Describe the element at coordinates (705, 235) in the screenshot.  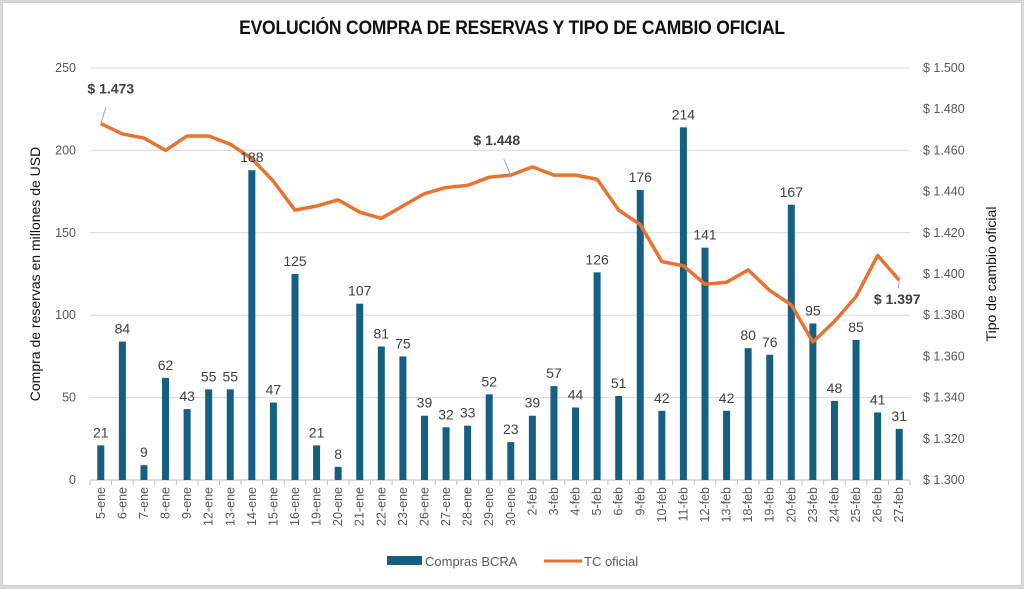
I see `bar-data-label: 141` at that location.